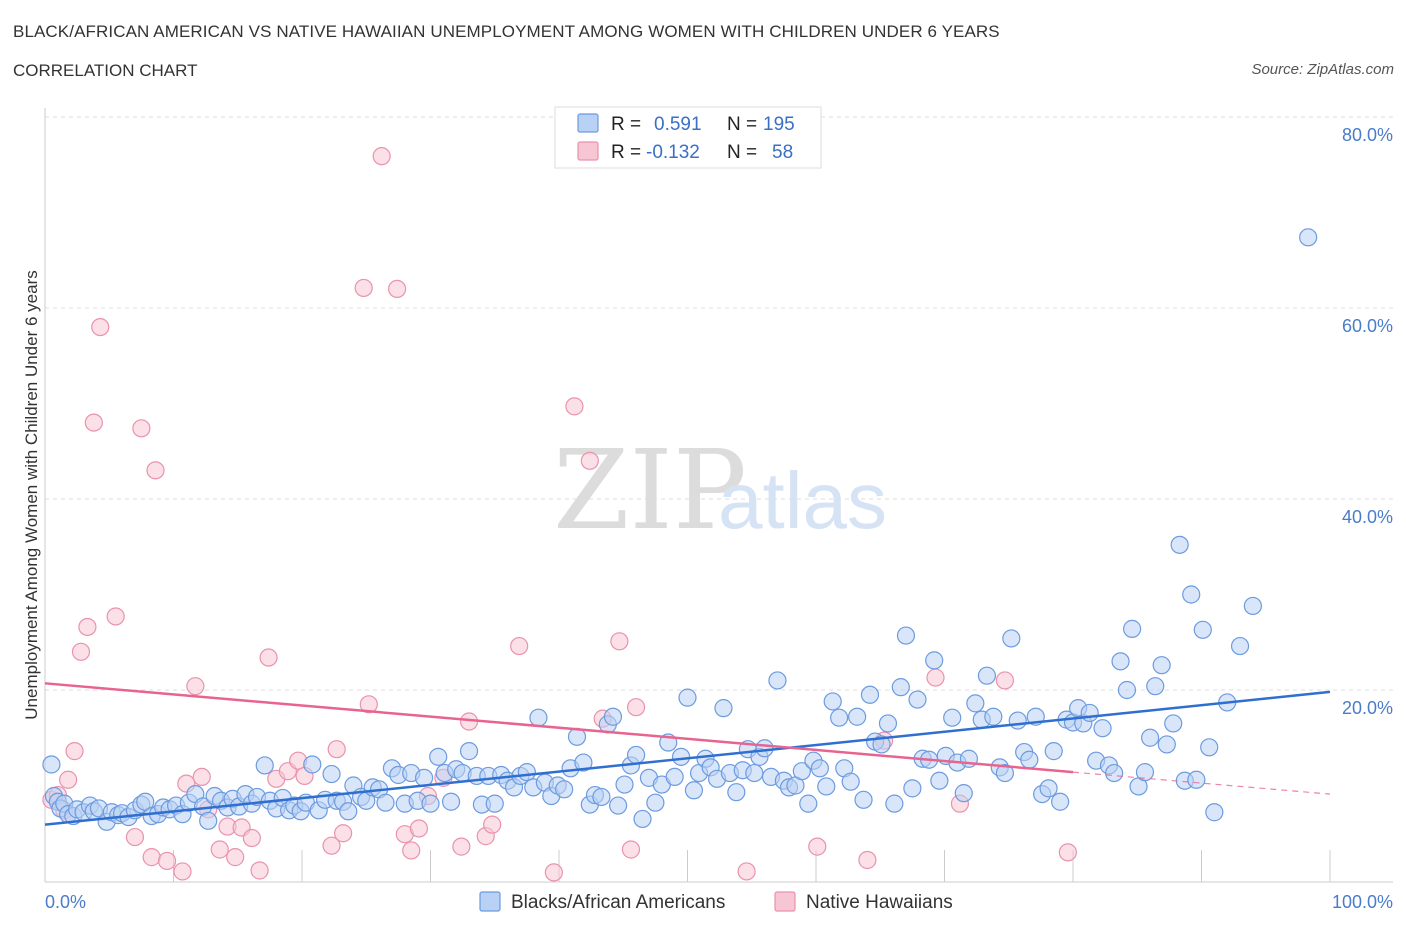 This screenshot has width=1406, height=930. Describe the element at coordinates (588, 151) in the screenshot. I see `legend-swatch-pink` at that location.